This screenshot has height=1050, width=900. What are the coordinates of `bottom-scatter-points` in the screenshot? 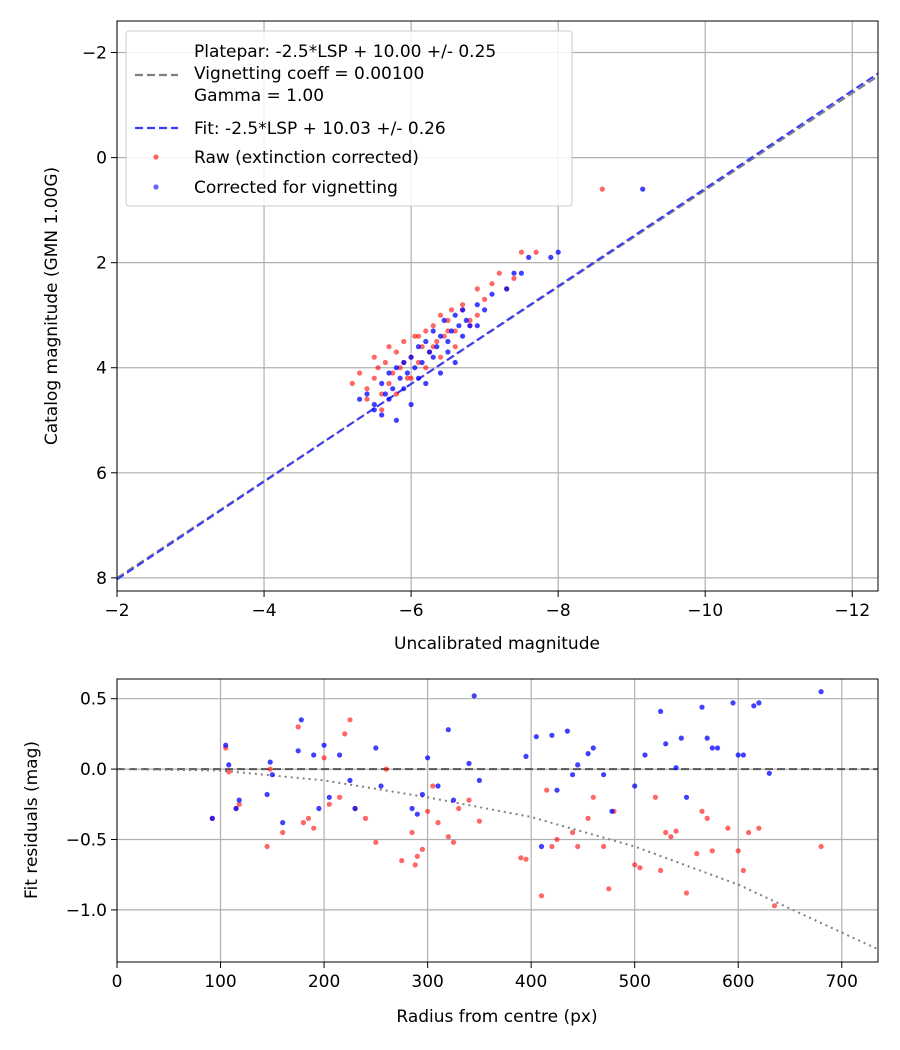 It's located at (516, 799).